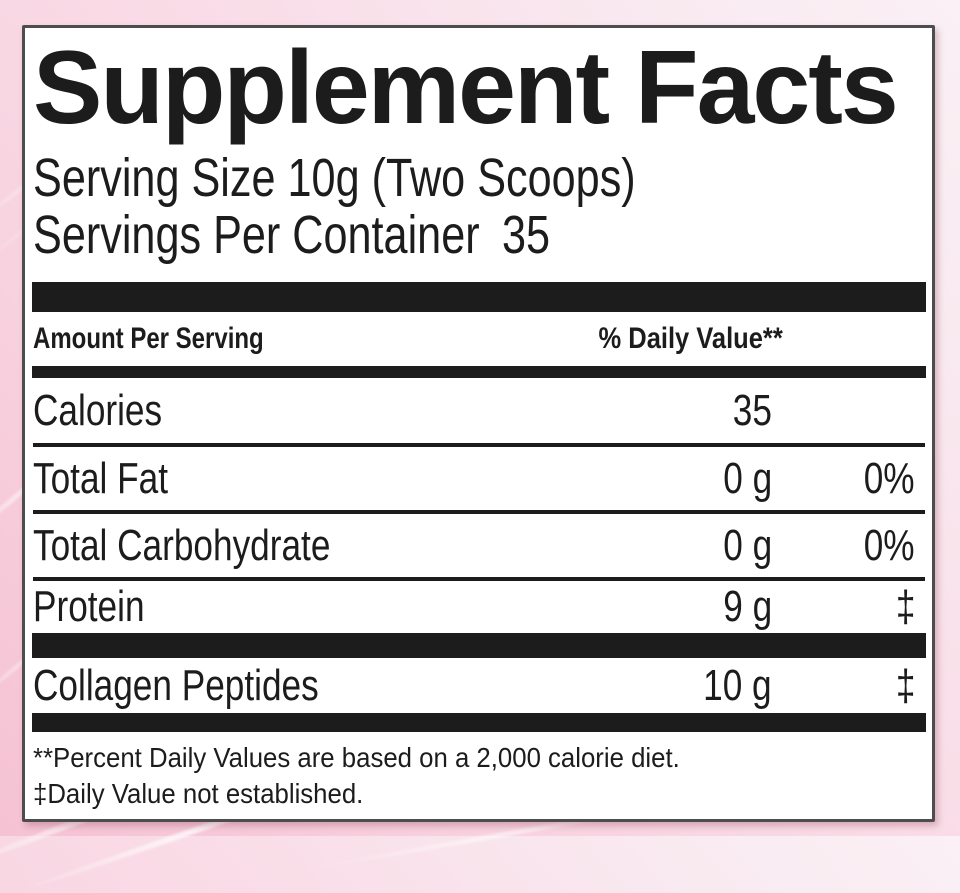 This screenshot has height=893, width=960. What do you see at coordinates (479, 273) in the screenshot?
I see `spacer` at bounding box center [479, 273].